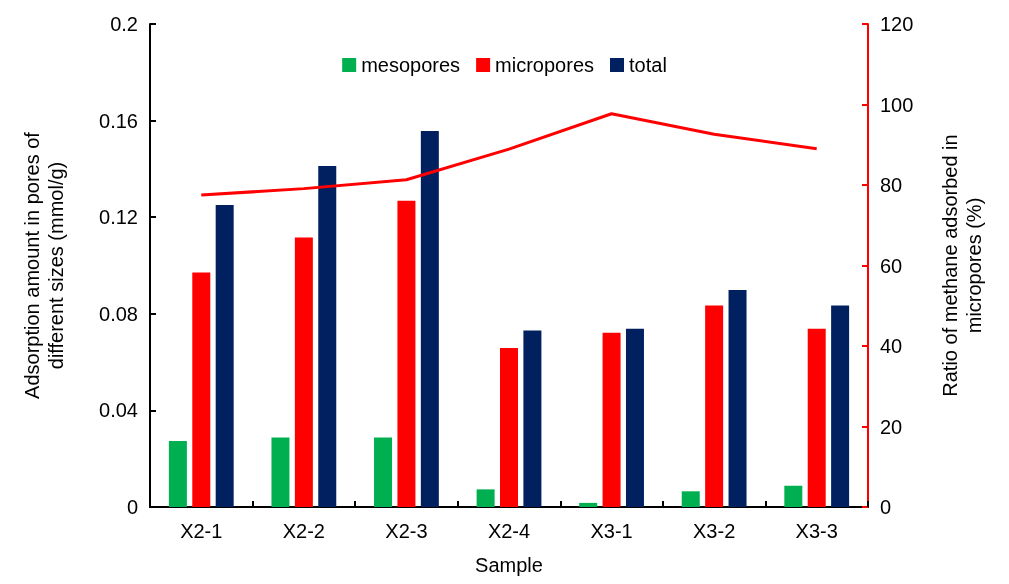 Image resolution: width=1009 pixels, height=584 pixels. What do you see at coordinates (891, 346) in the screenshot?
I see `y2-tick-label: 40` at bounding box center [891, 346].